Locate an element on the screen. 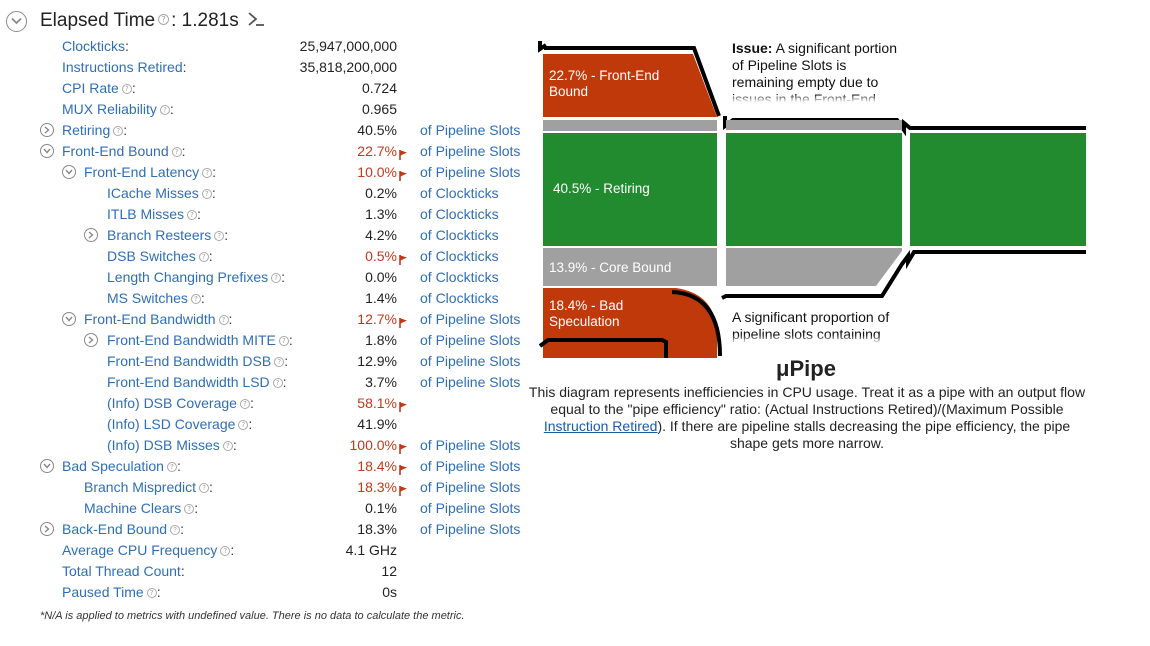 This screenshot has height=646, width=1150. metric-label: ITLB Misses is located at coordinates (146, 214).